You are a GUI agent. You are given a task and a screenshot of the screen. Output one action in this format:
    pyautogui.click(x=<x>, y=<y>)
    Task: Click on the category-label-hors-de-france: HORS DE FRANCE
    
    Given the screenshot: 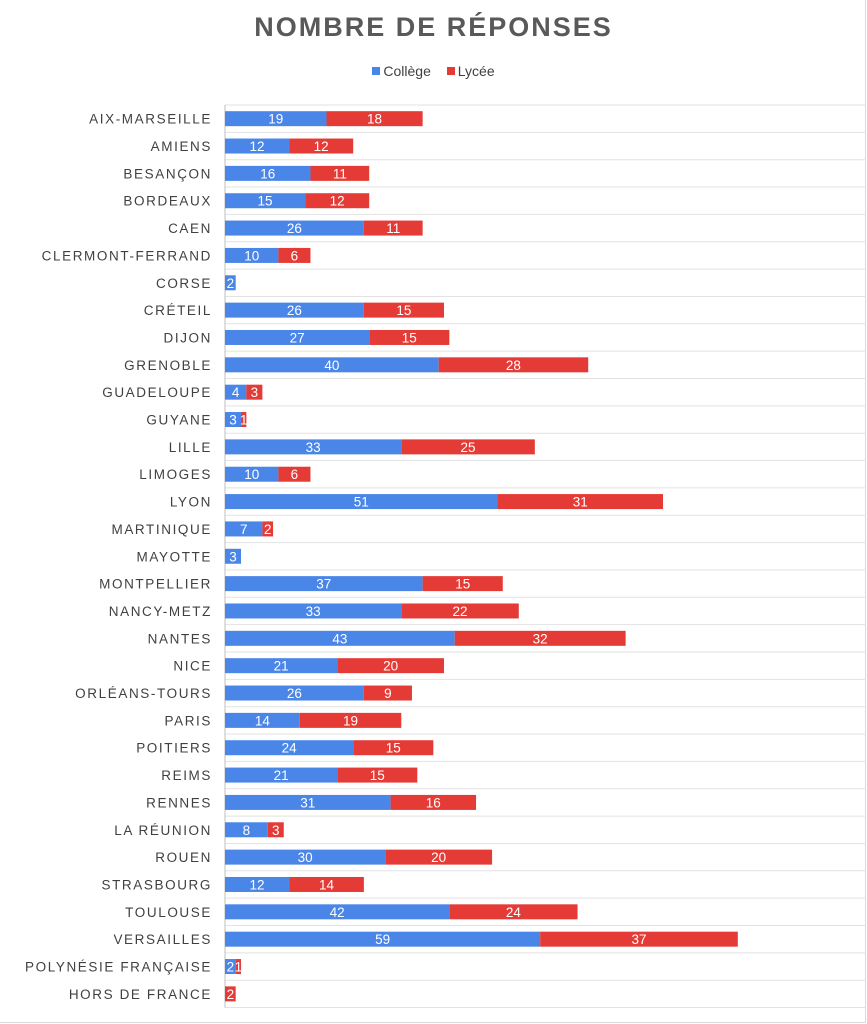 What is the action you would take?
    pyautogui.click(x=140, y=994)
    